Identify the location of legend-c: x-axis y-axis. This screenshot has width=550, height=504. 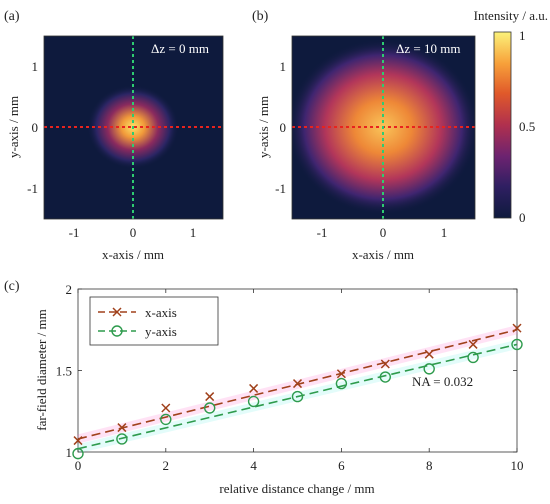
(154, 321).